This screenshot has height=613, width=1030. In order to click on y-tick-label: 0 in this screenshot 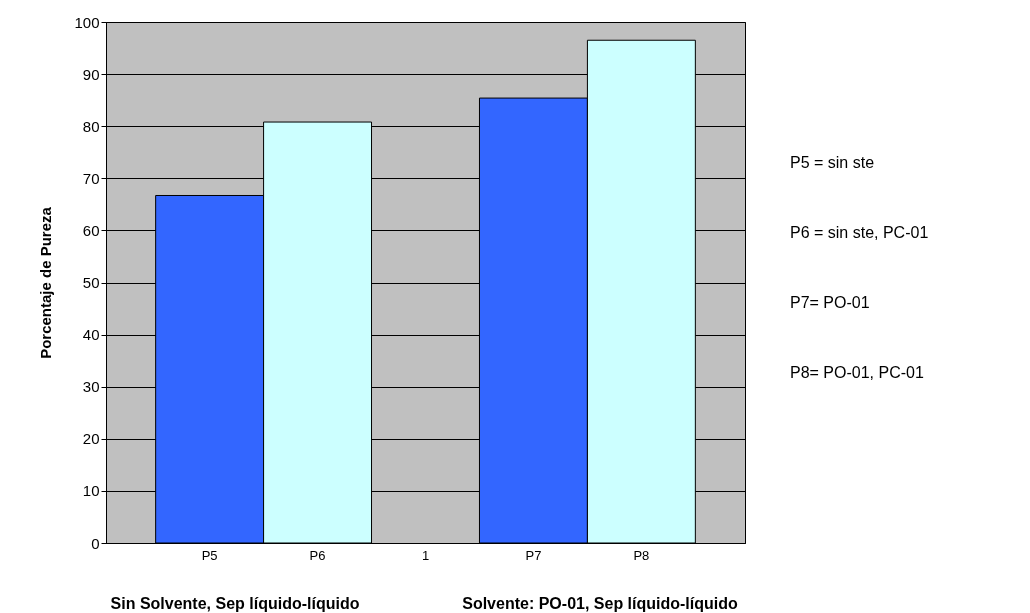, I will do `click(95, 543)`.